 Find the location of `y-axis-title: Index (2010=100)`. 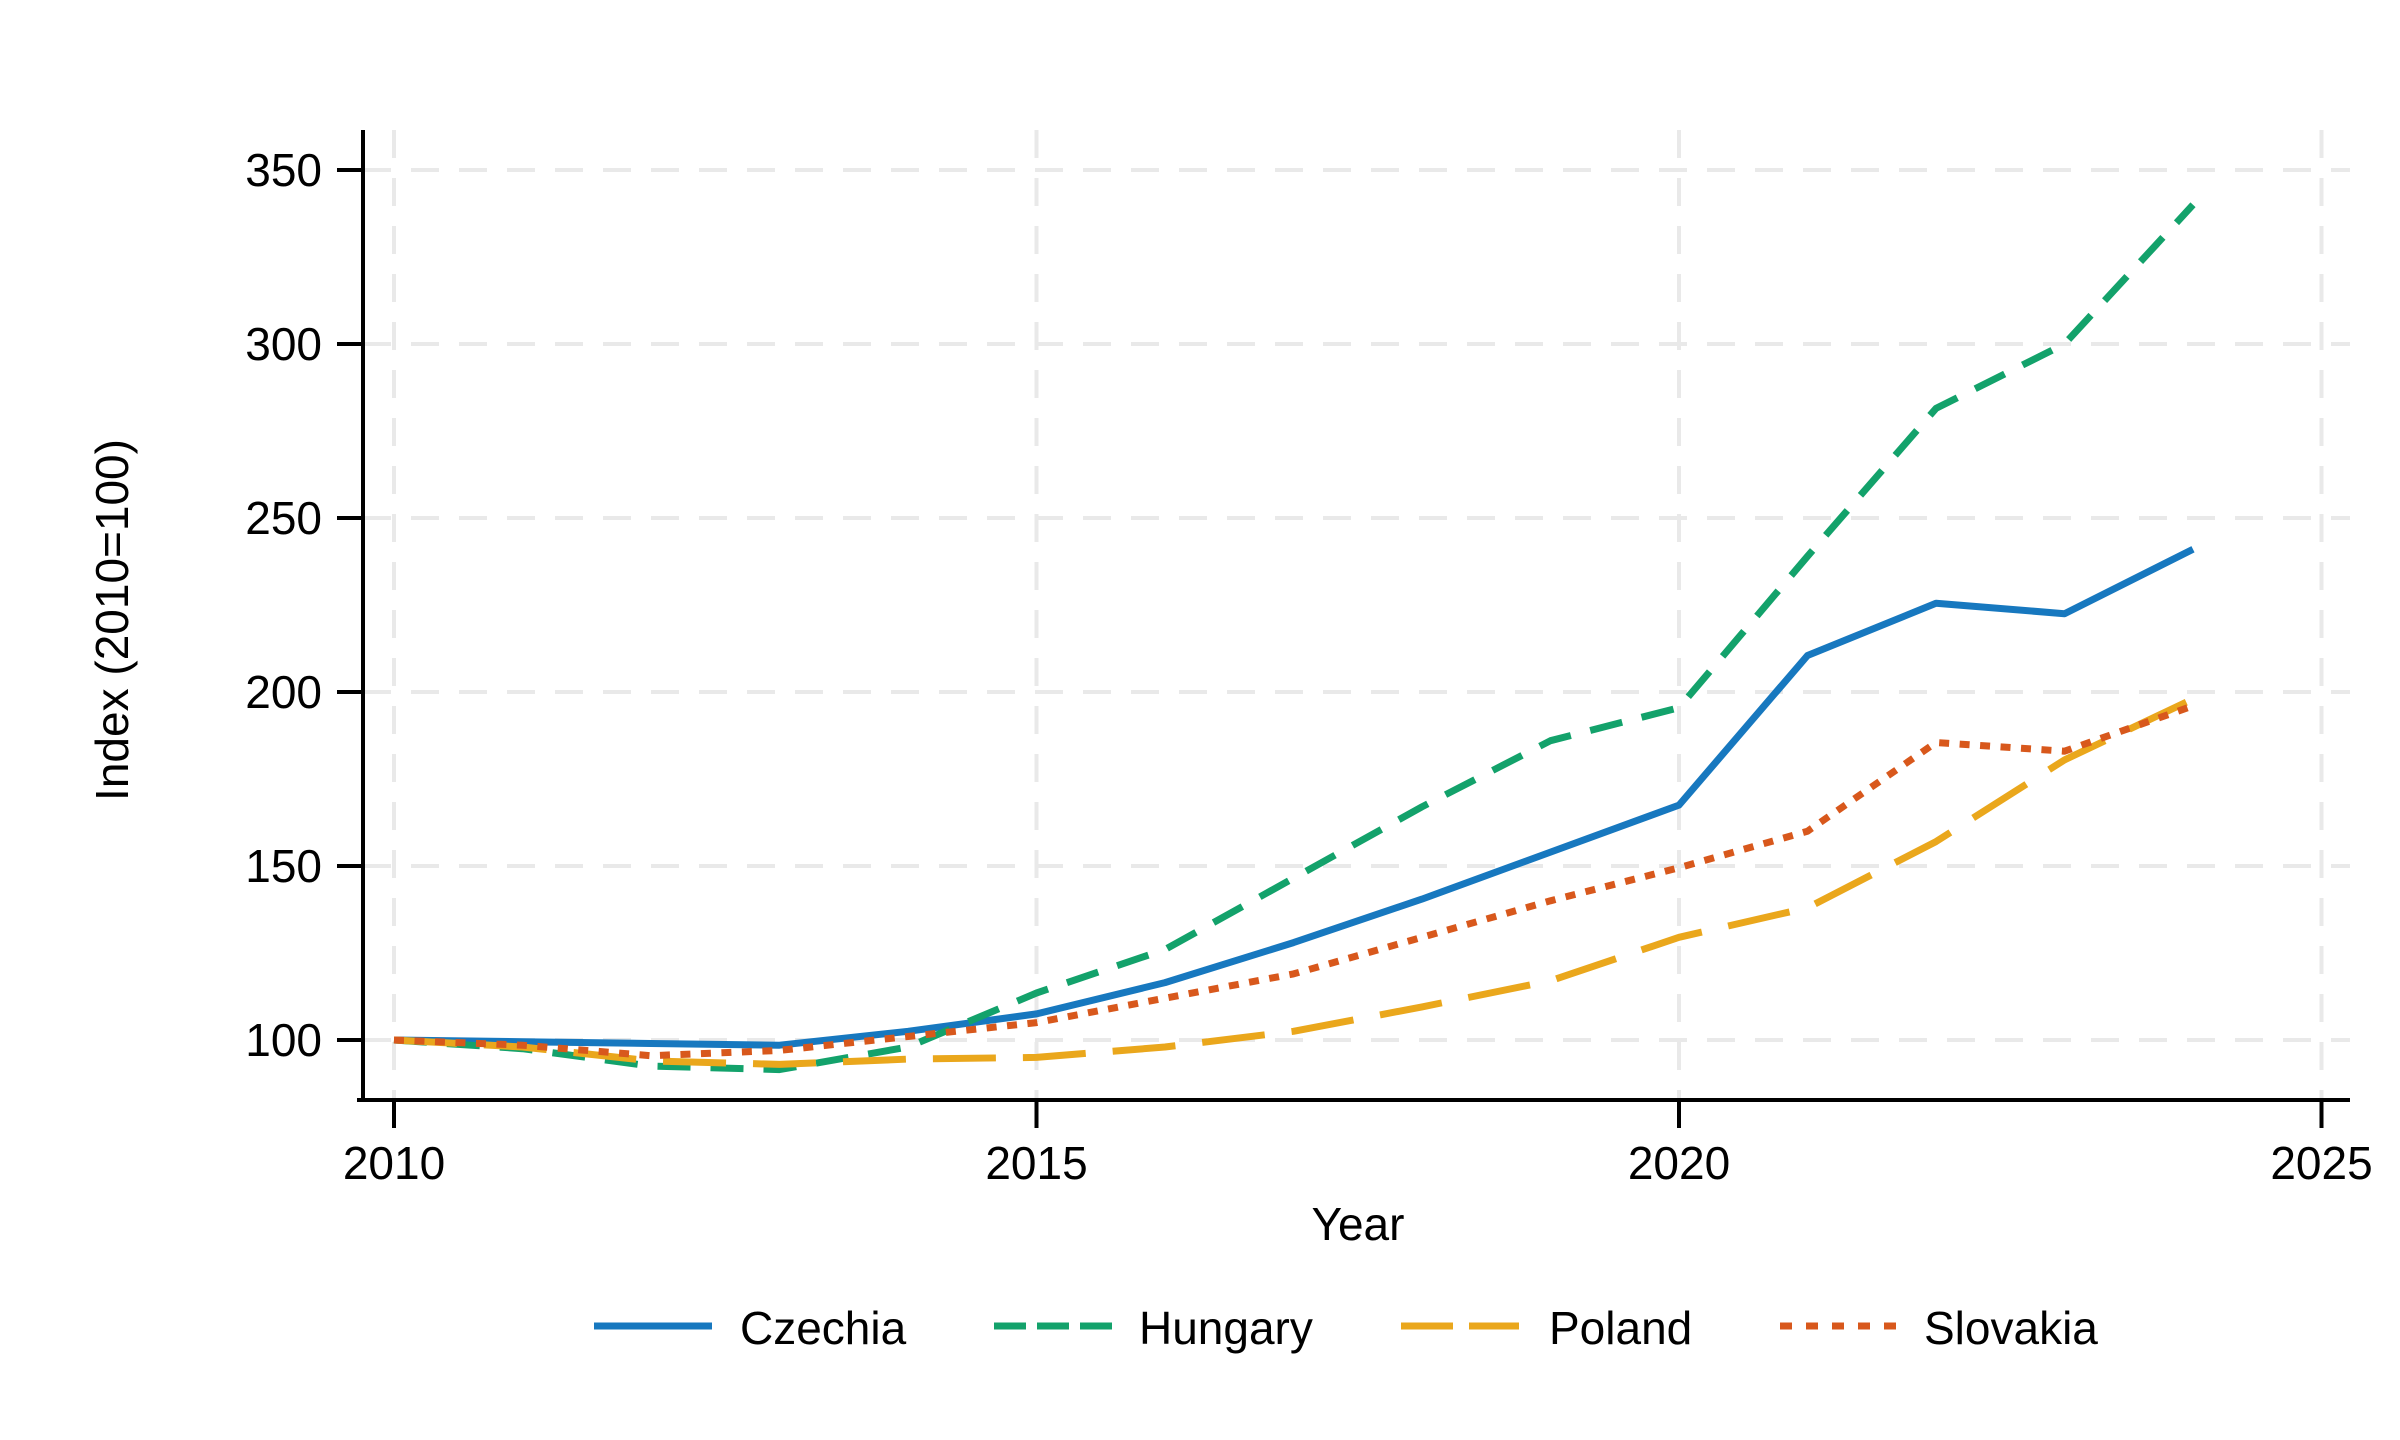

y-axis-title: Index (2010=100) is located at coordinates (112, 620).